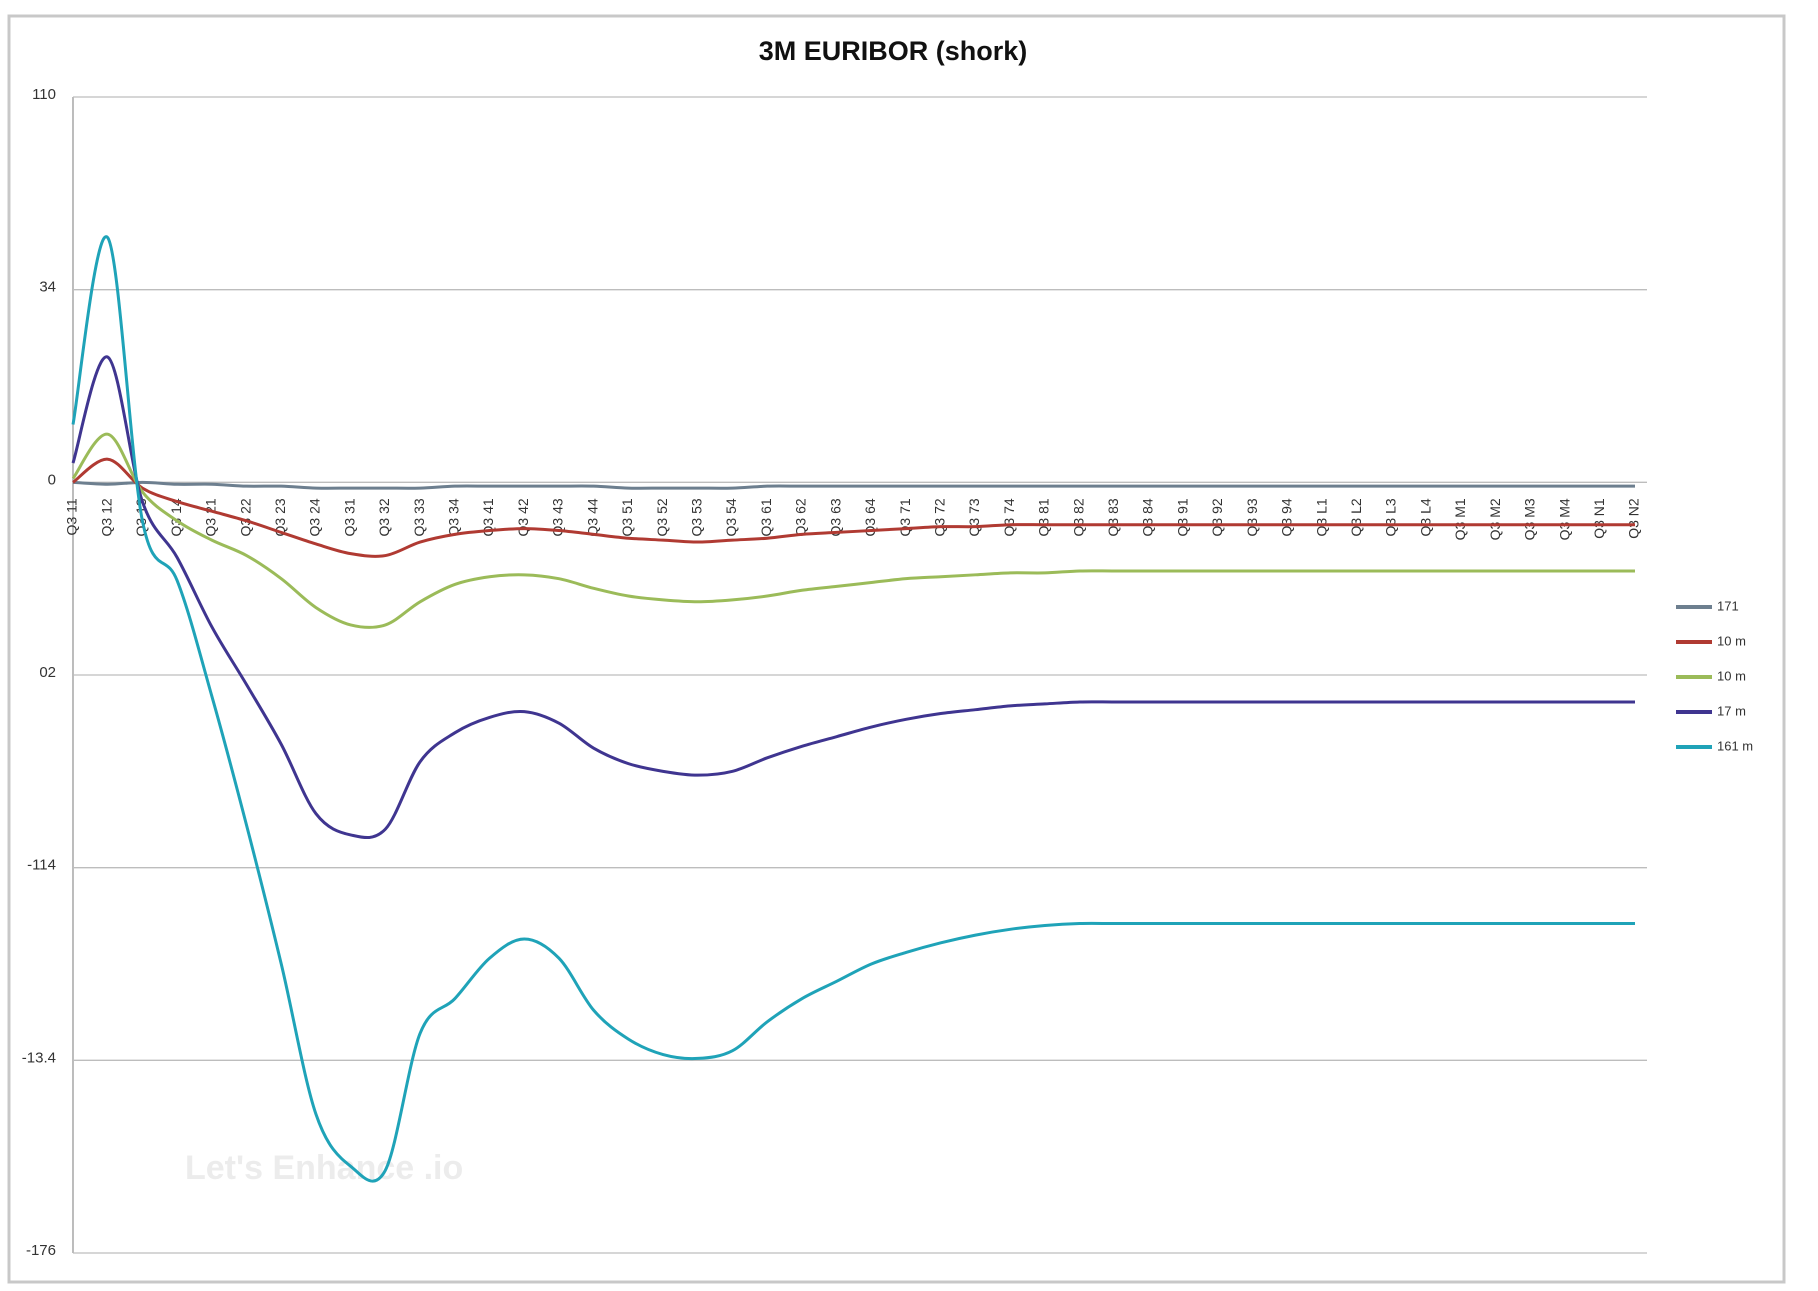  What do you see at coordinates (1321, 517) in the screenshot?
I see `x-tick-label: Q3 L1` at bounding box center [1321, 517].